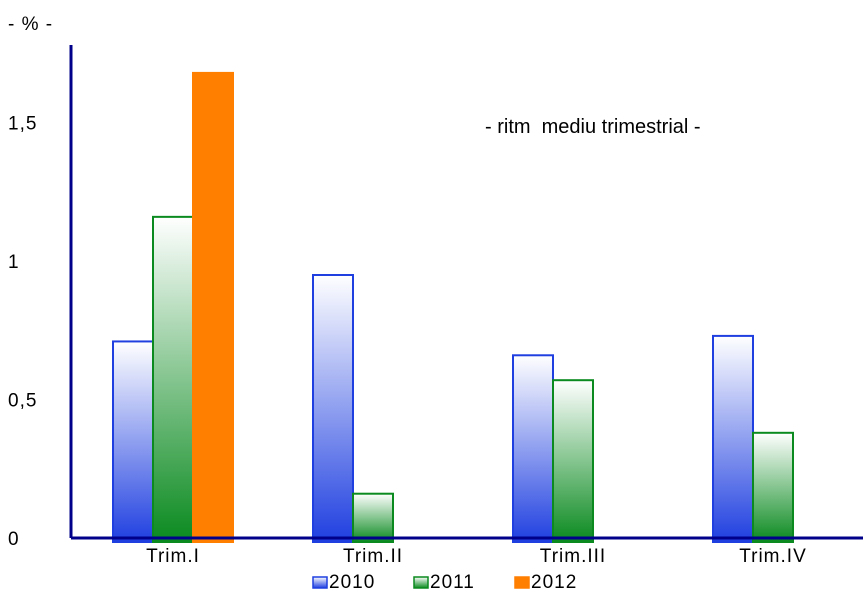  What do you see at coordinates (14, 539) in the screenshot?
I see `y-tick-label: 0` at bounding box center [14, 539].